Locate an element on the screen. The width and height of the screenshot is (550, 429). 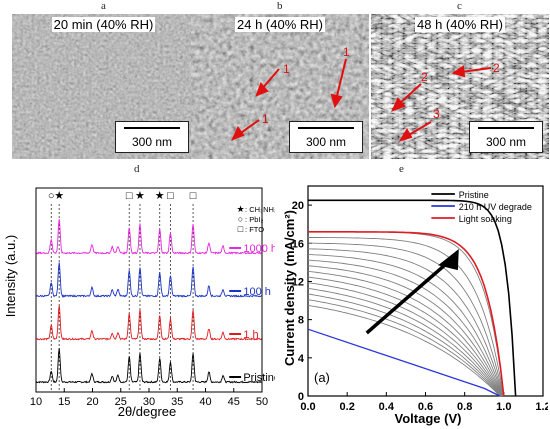
peak-symbol-d-6: □ is located at coordinates (193, 196).